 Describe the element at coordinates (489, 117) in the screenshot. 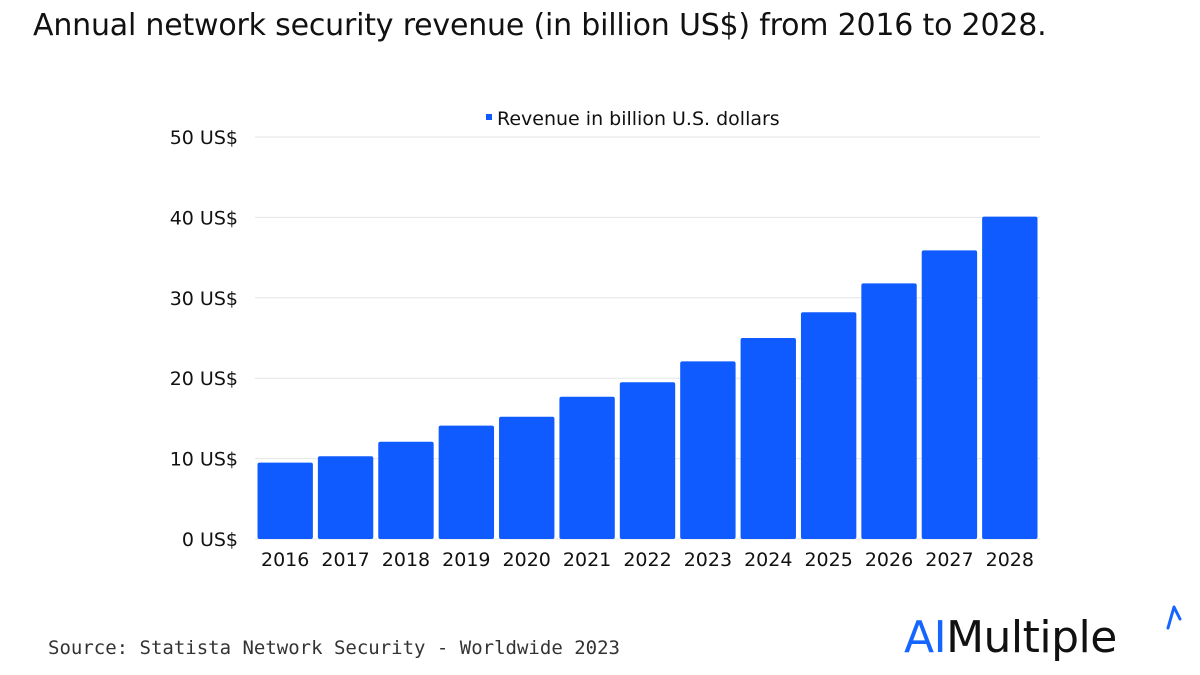

I see `legend-swatch` at that location.